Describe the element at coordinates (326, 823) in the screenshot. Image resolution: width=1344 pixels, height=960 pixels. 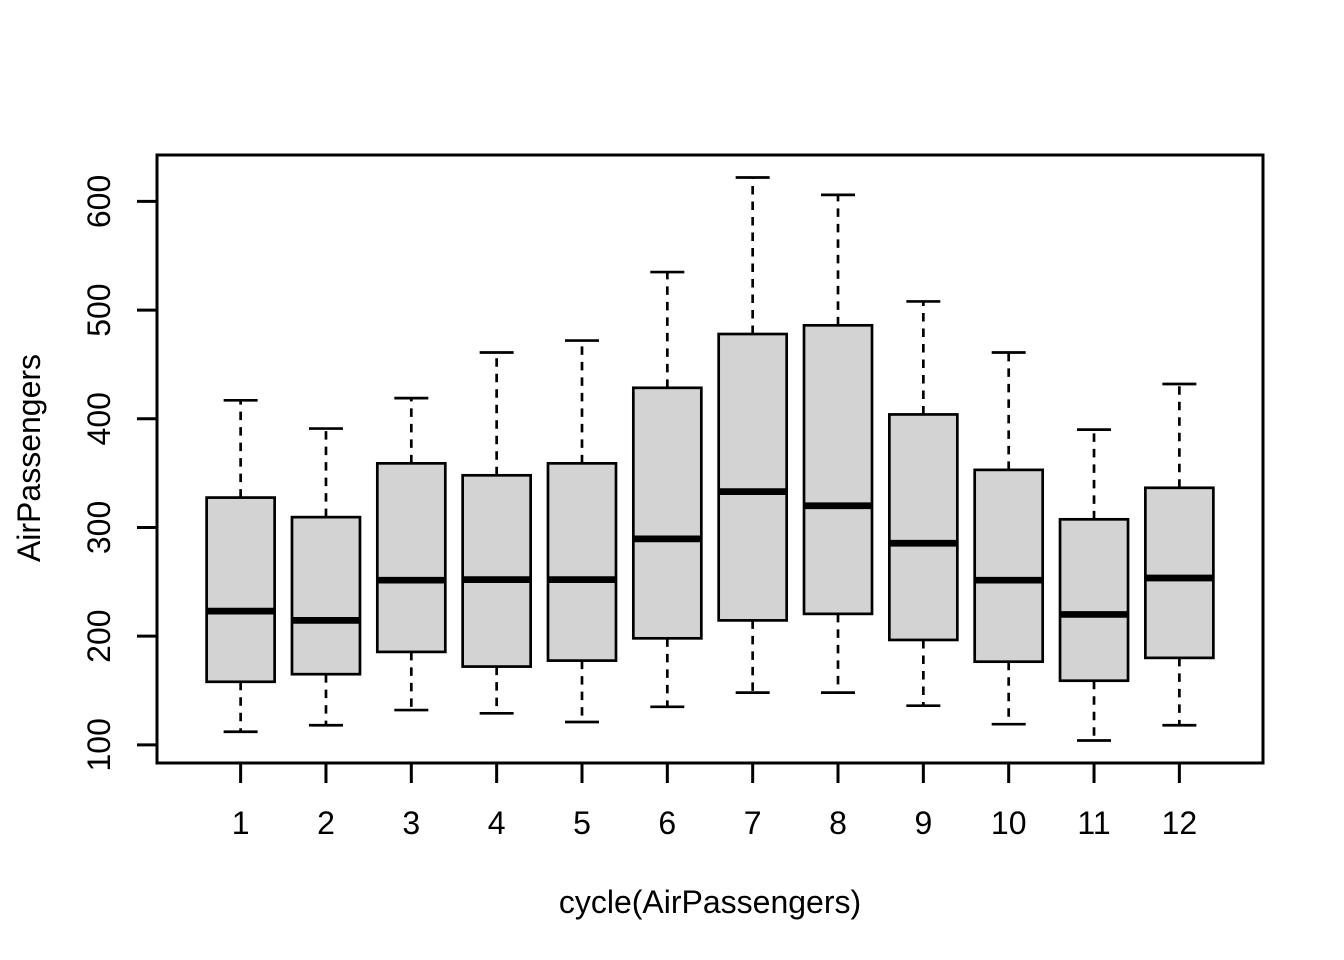
I see `x-tick-label: 2` at that location.